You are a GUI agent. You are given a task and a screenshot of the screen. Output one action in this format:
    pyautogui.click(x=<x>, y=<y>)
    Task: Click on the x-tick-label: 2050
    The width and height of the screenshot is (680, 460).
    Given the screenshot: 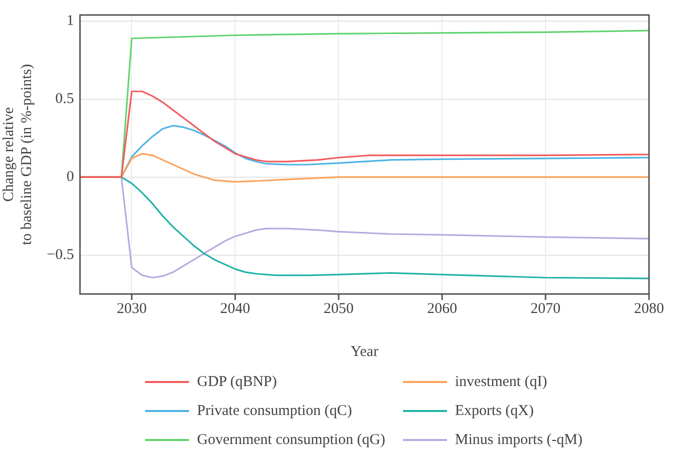 What is the action you would take?
    pyautogui.click(x=339, y=308)
    